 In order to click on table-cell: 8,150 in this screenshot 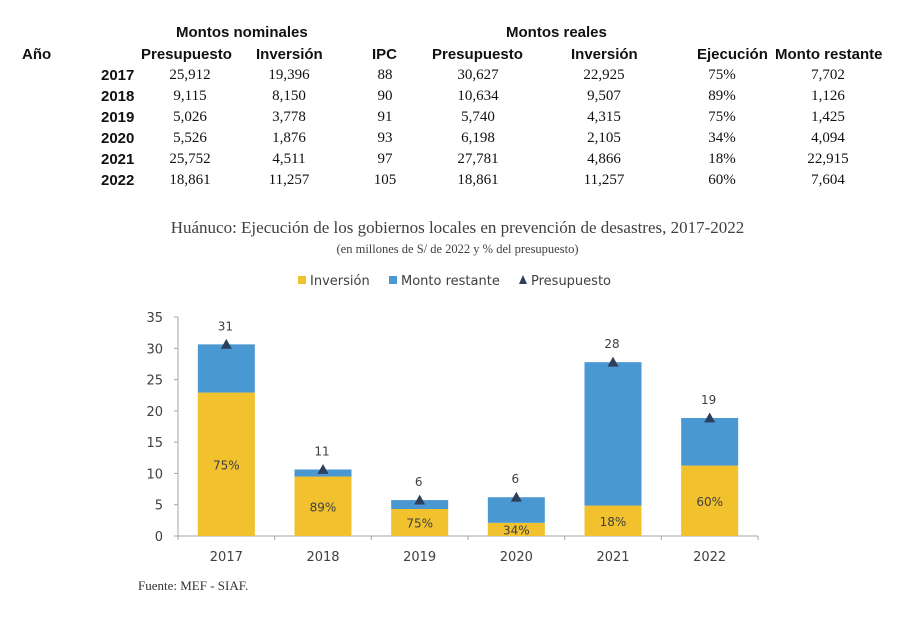, I will do `click(289, 96)`.